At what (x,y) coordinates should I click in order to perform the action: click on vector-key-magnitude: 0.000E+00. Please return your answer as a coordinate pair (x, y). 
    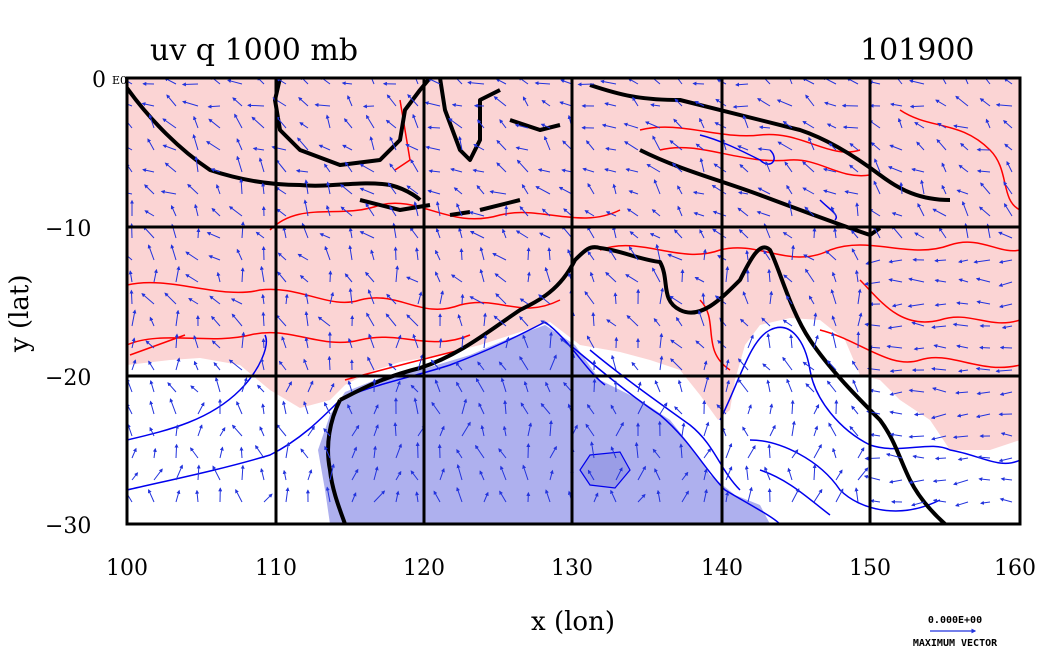
    Looking at the image, I should click on (955, 620).